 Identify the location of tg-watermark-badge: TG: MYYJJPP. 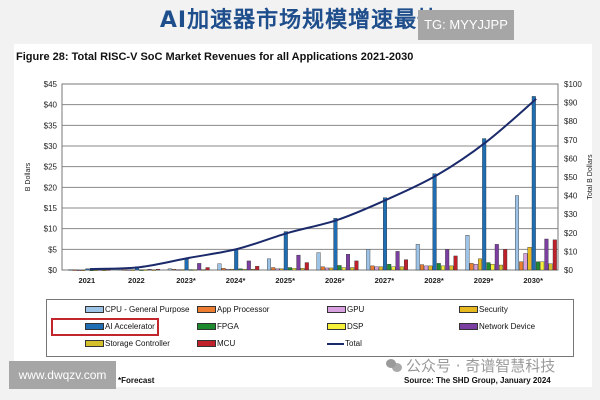
(466, 25).